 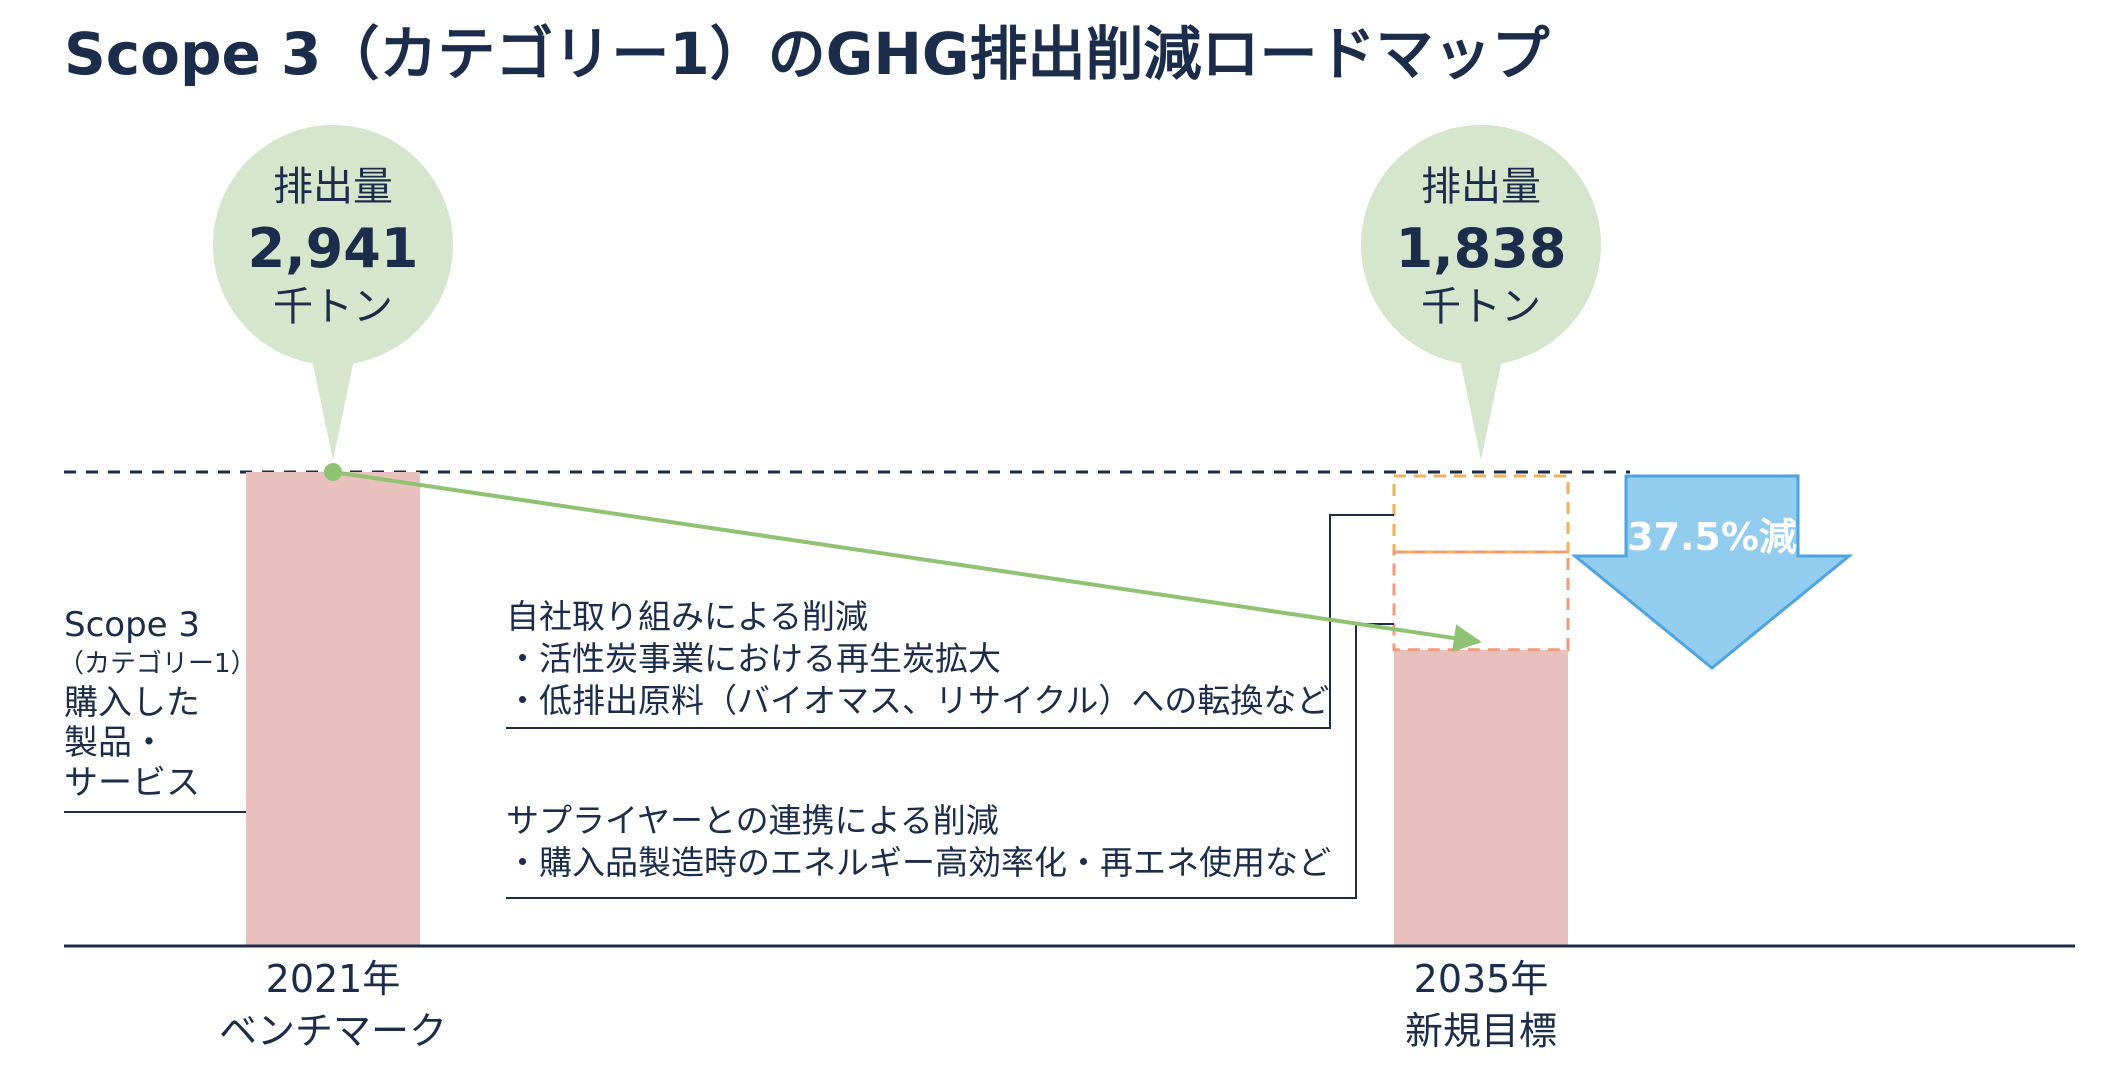 I want to click on reduction-arrow: 37.5%減, so click(x=1712, y=572).